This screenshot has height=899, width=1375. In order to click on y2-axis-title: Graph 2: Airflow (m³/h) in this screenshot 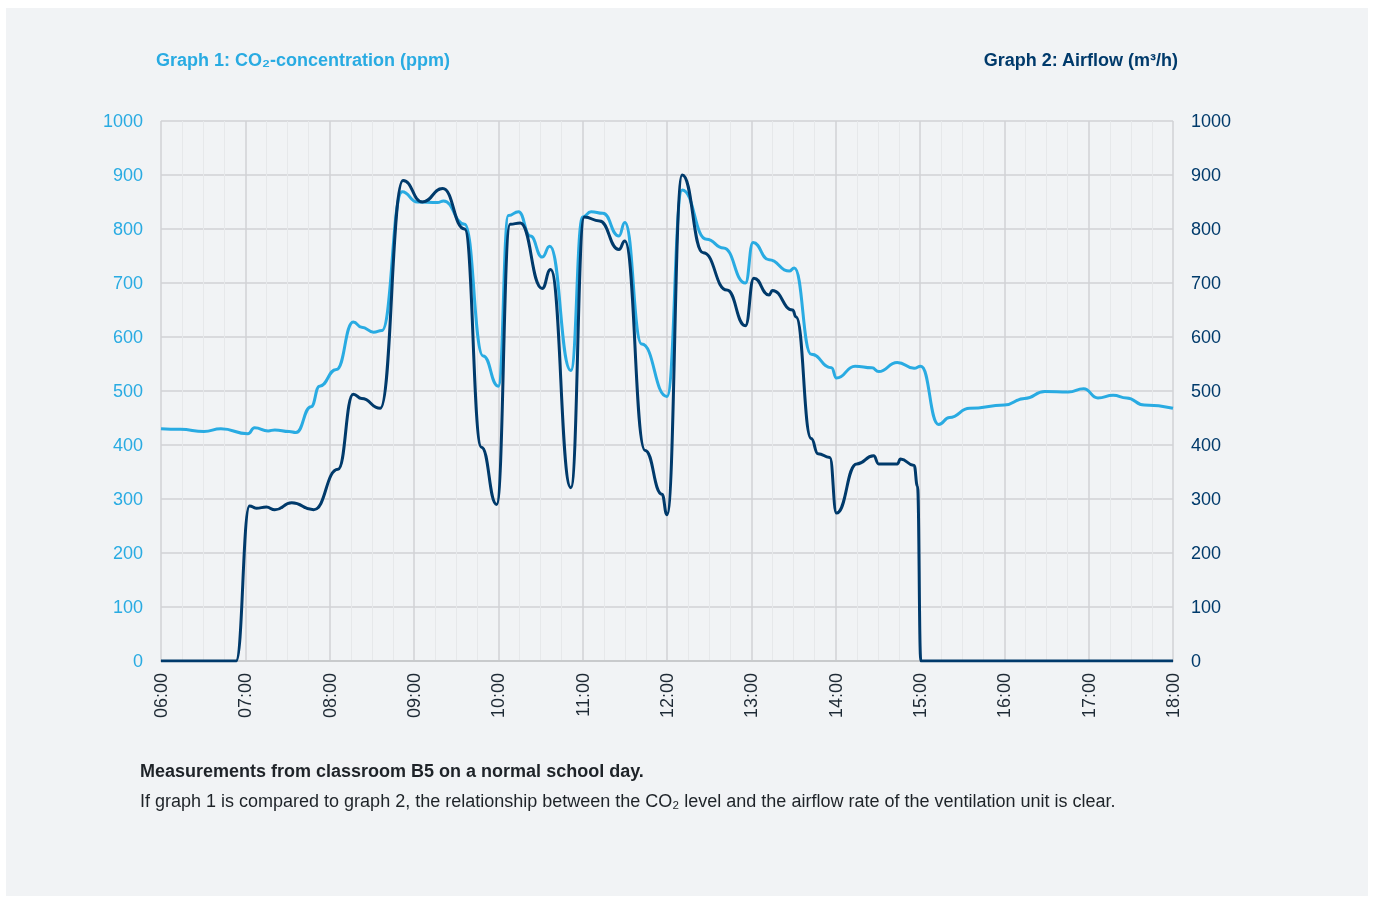, I will do `click(1080, 60)`.